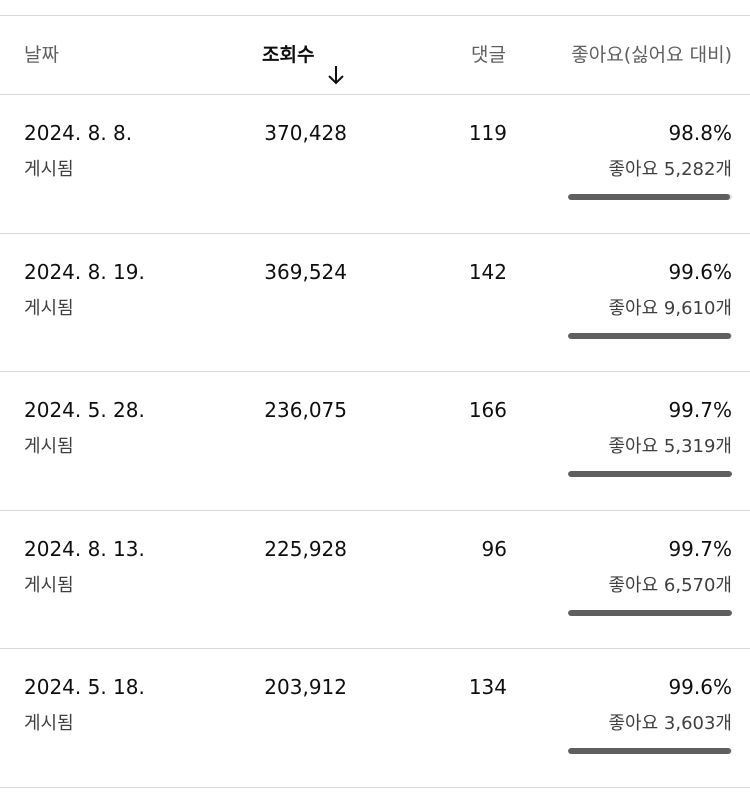 This screenshot has width=750, height=800. Describe the element at coordinates (670, 585) in the screenshot. I see `row-likes-count: 좋아요 6,570개` at that location.